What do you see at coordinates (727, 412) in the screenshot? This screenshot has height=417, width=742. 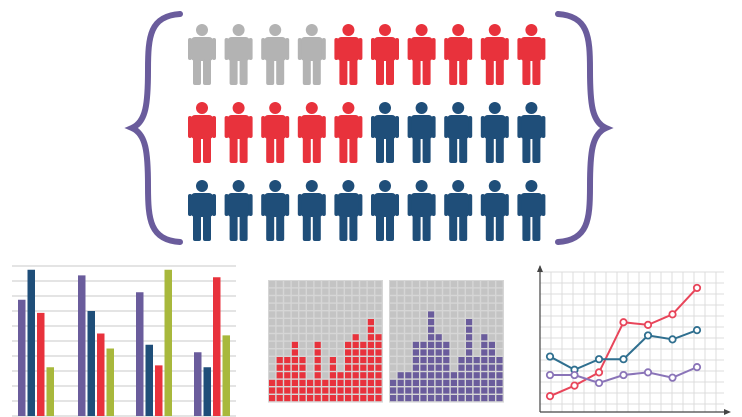 I see `x-axis-arrow` at bounding box center [727, 412].